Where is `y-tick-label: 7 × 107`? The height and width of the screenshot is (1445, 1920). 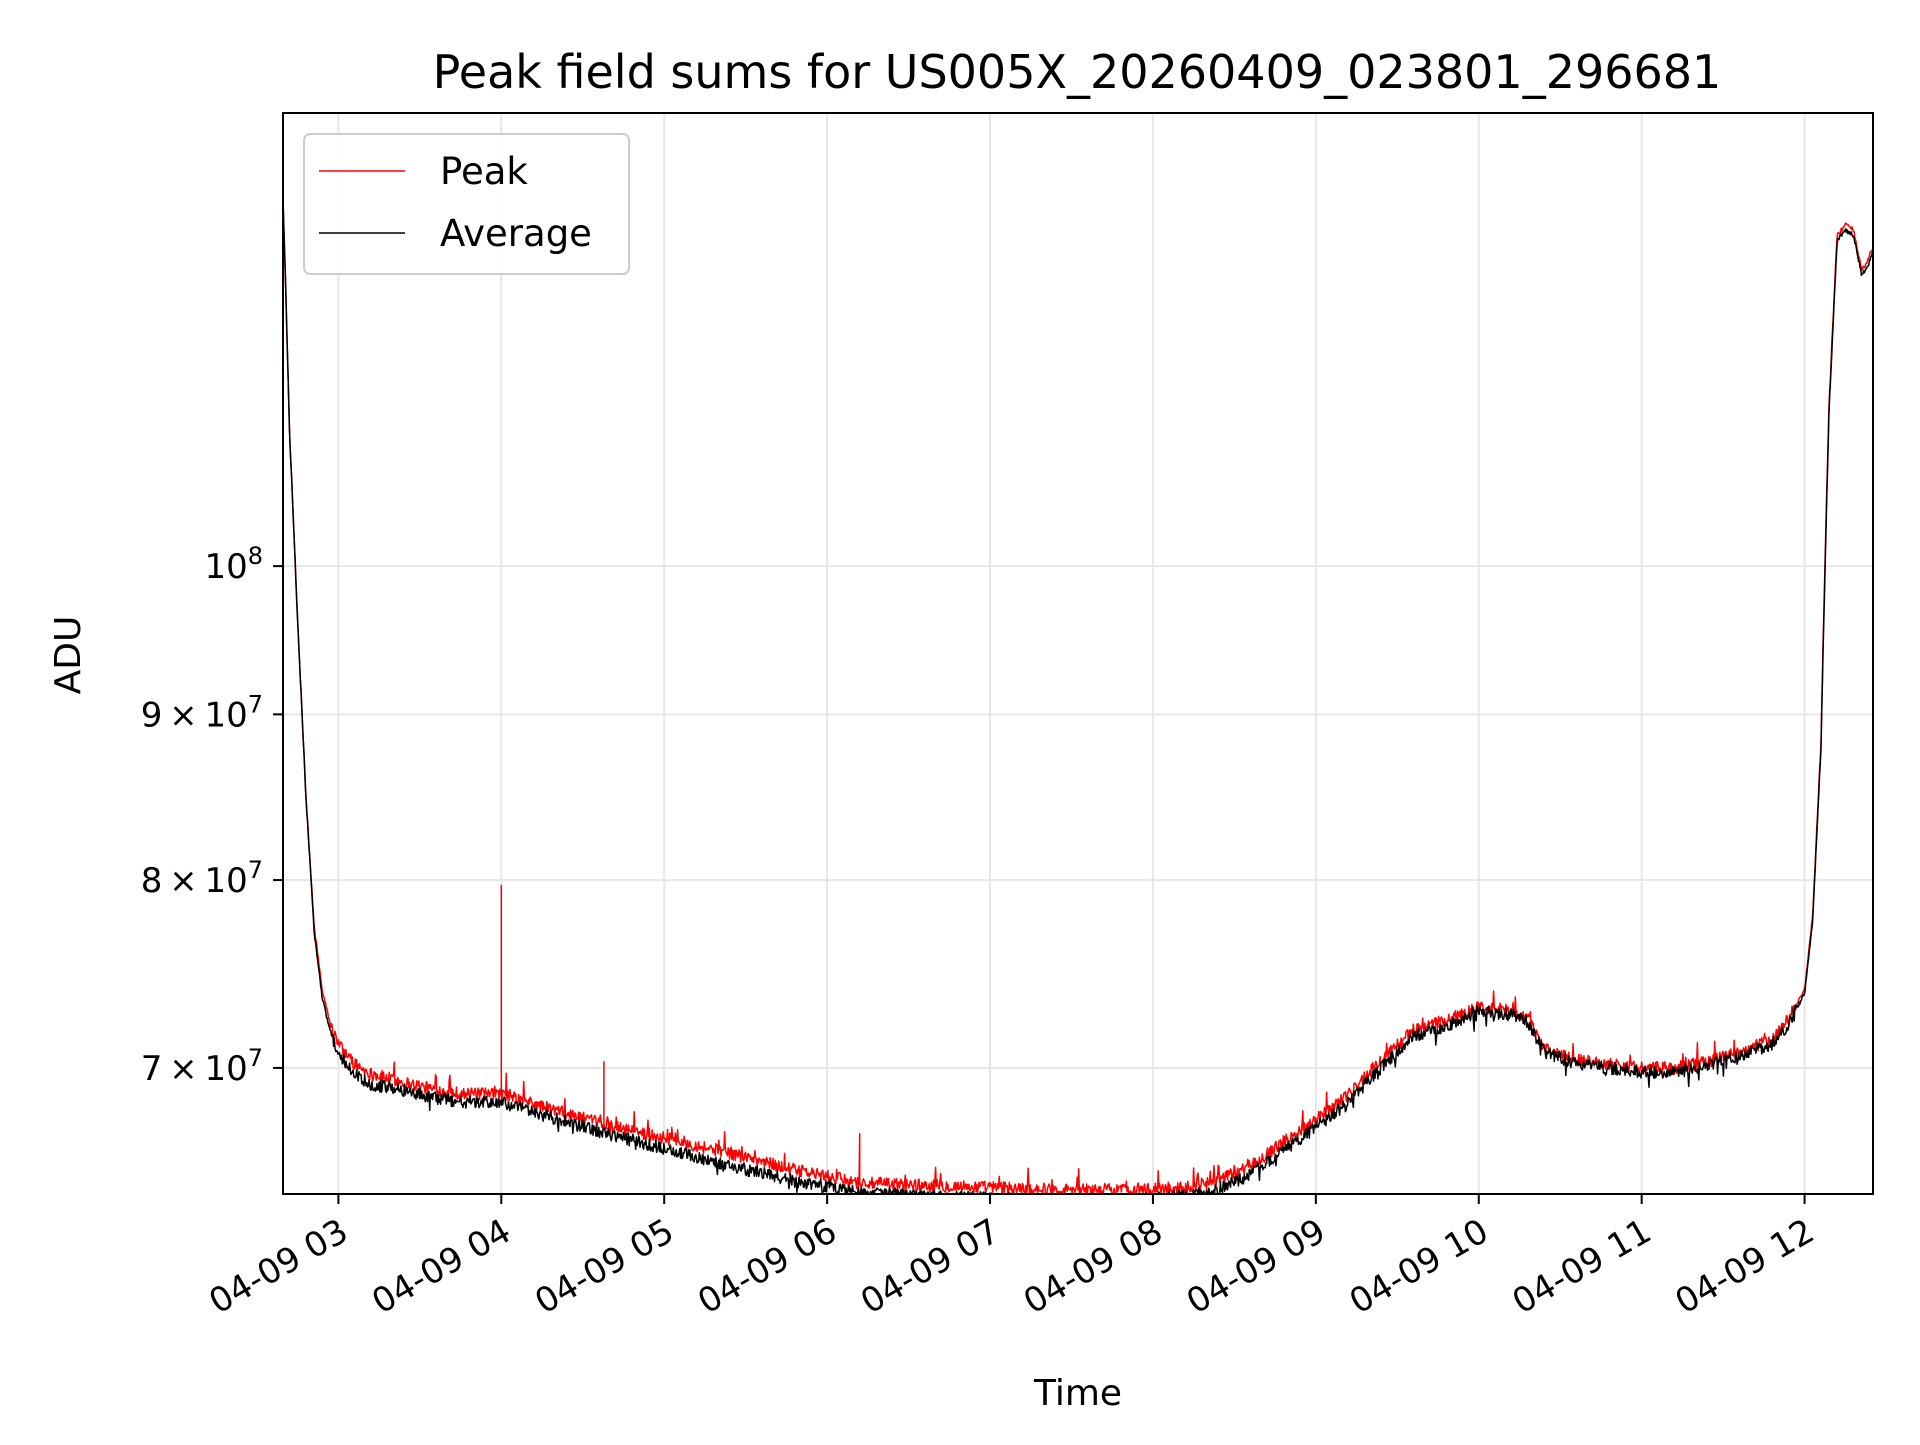
y-tick-label: 7 × 107 is located at coordinates (202, 1066).